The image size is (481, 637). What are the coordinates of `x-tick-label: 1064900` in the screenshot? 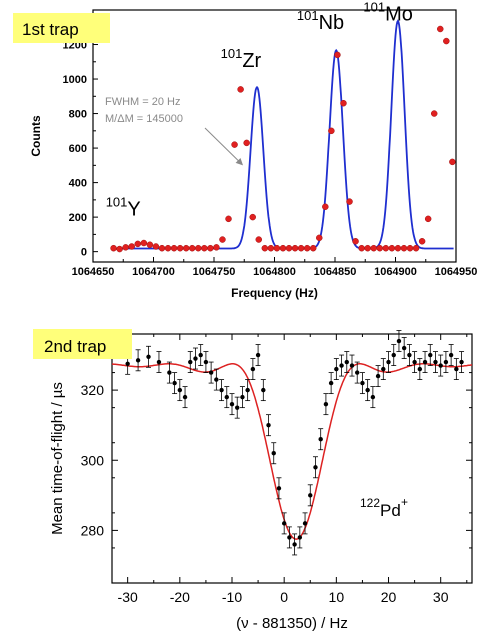 It's located at (395, 272).